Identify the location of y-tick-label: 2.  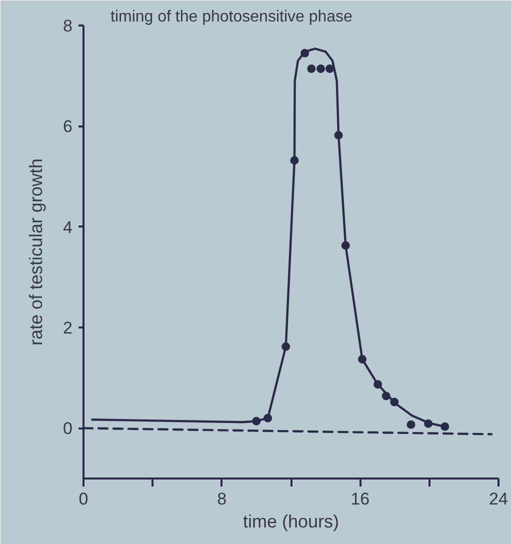
(68, 328).